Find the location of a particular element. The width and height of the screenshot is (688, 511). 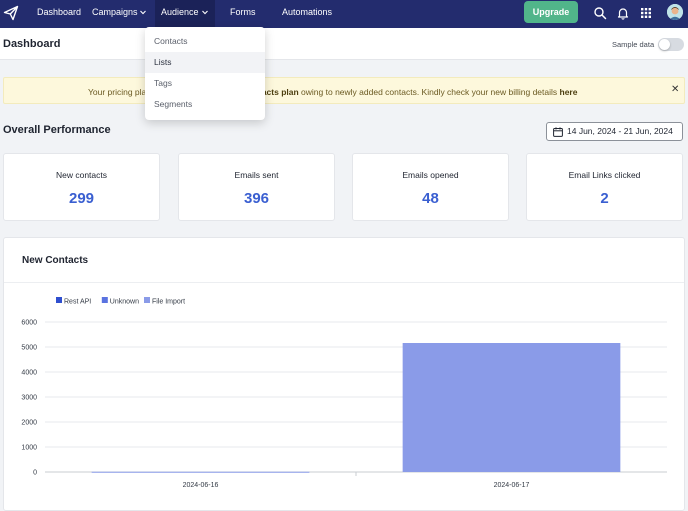

legend-label: Unknown is located at coordinates (124, 302).